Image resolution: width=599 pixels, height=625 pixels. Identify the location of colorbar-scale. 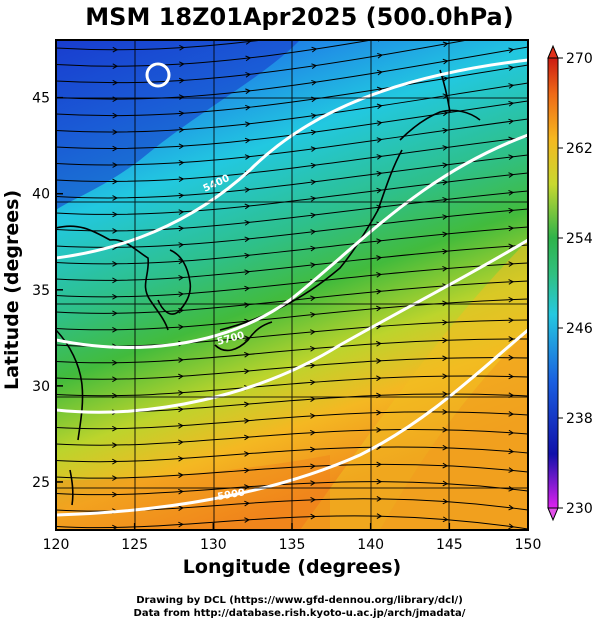
(553, 283).